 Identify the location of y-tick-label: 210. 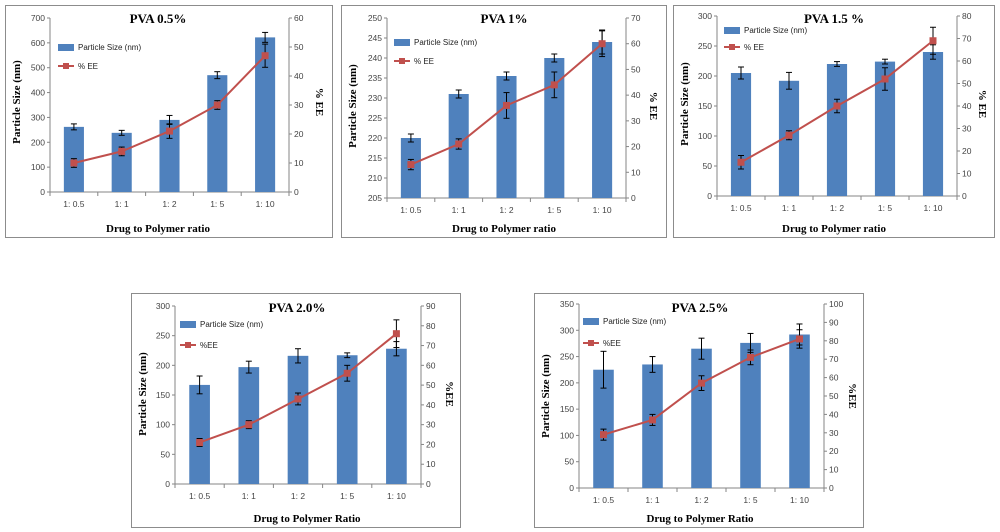
(375, 178).